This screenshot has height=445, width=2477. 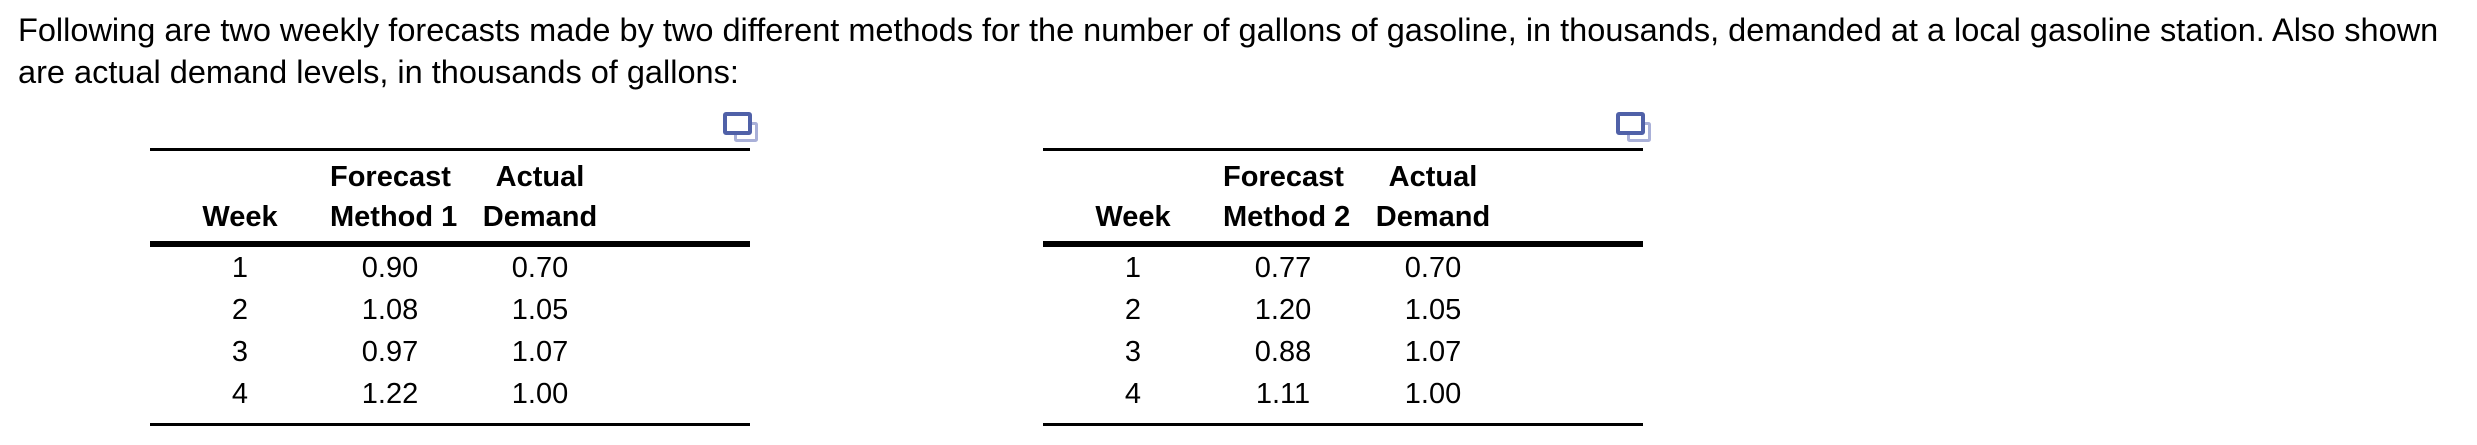 I want to click on table-row: 4 1.11 1.00, so click(x=1343, y=399).